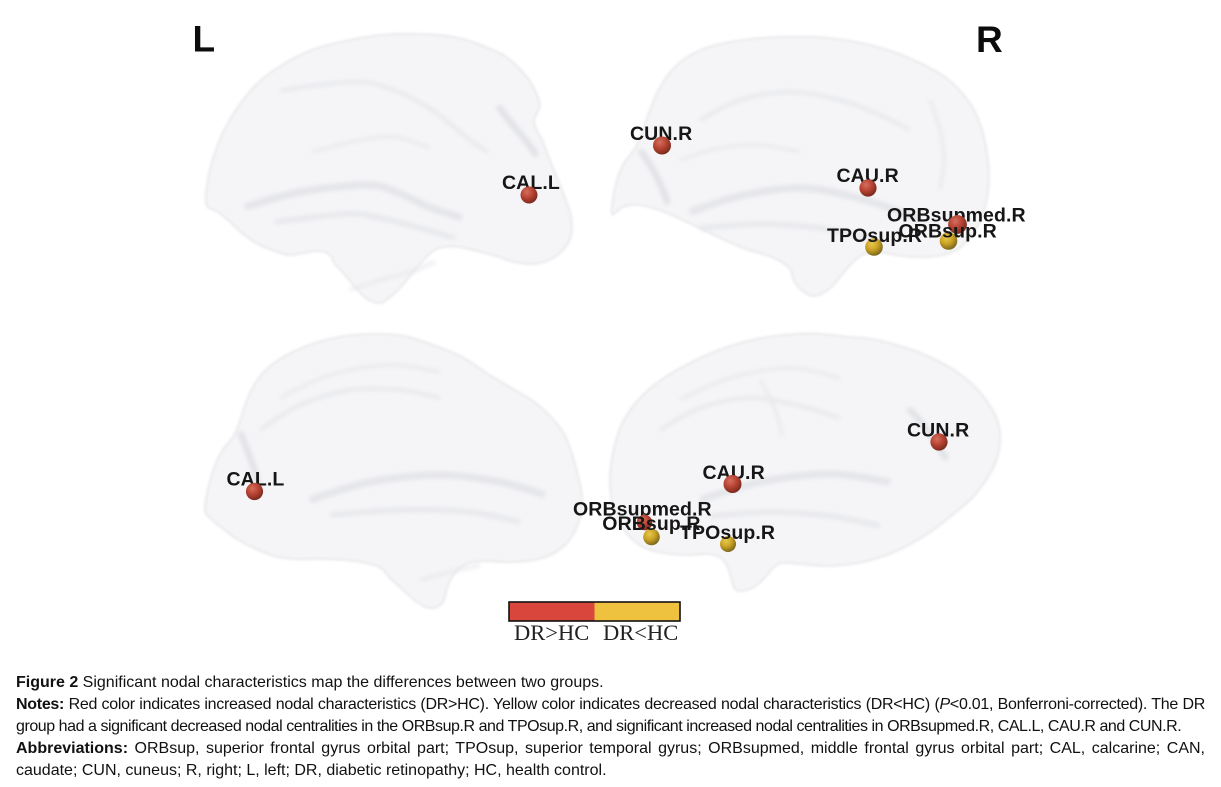 This screenshot has width=1221, height=787. I want to click on svg-text: DR>HC, so click(551, 632).